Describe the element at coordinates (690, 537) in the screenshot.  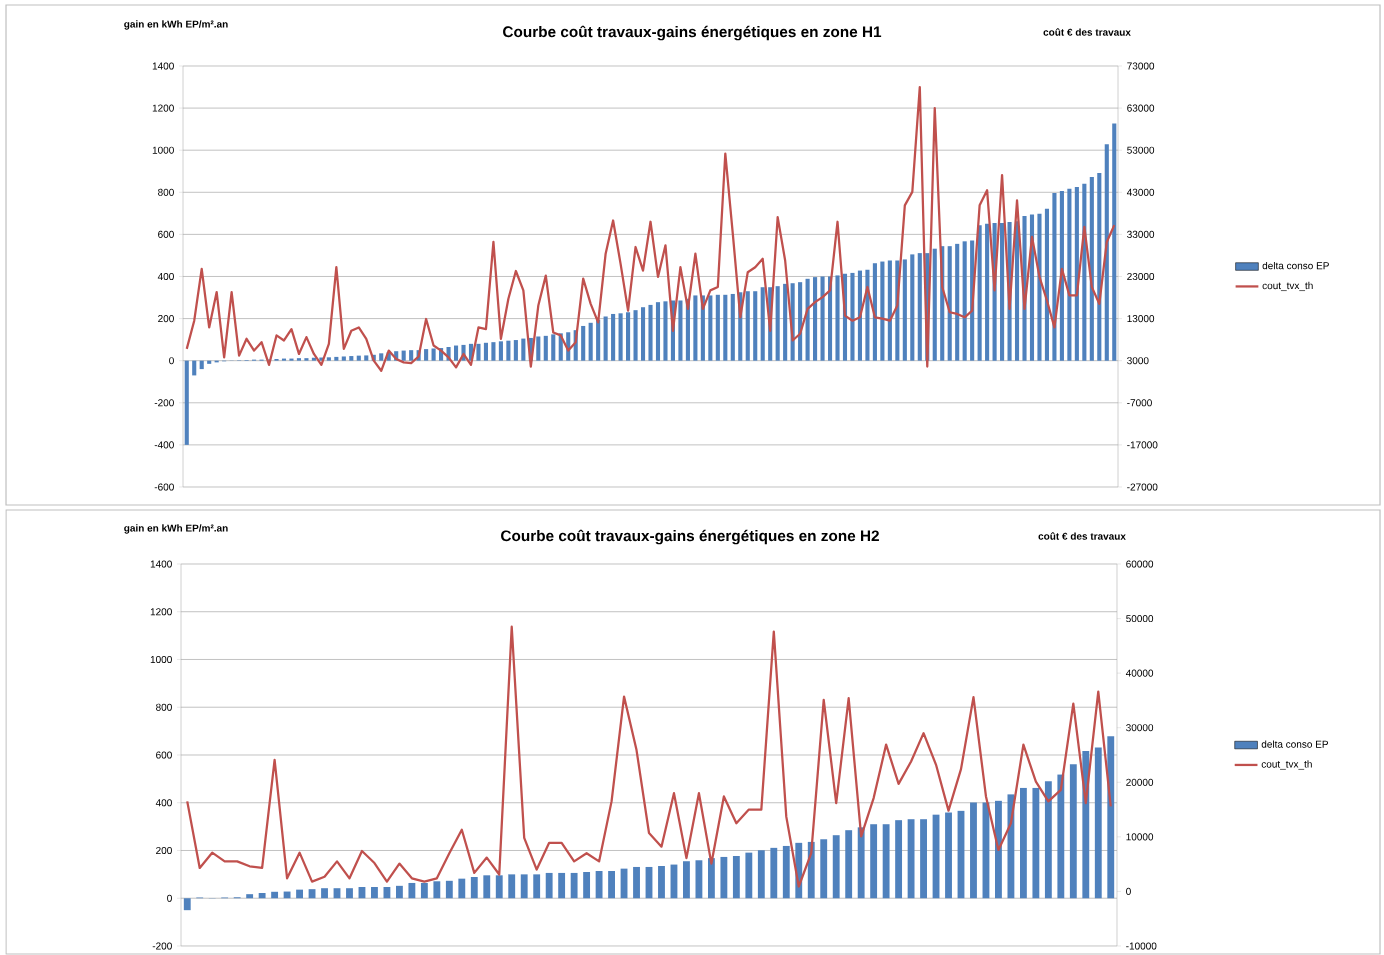
I see `chart-title: Courbe coût travaux-gains énergétiques en zone H2` at that location.